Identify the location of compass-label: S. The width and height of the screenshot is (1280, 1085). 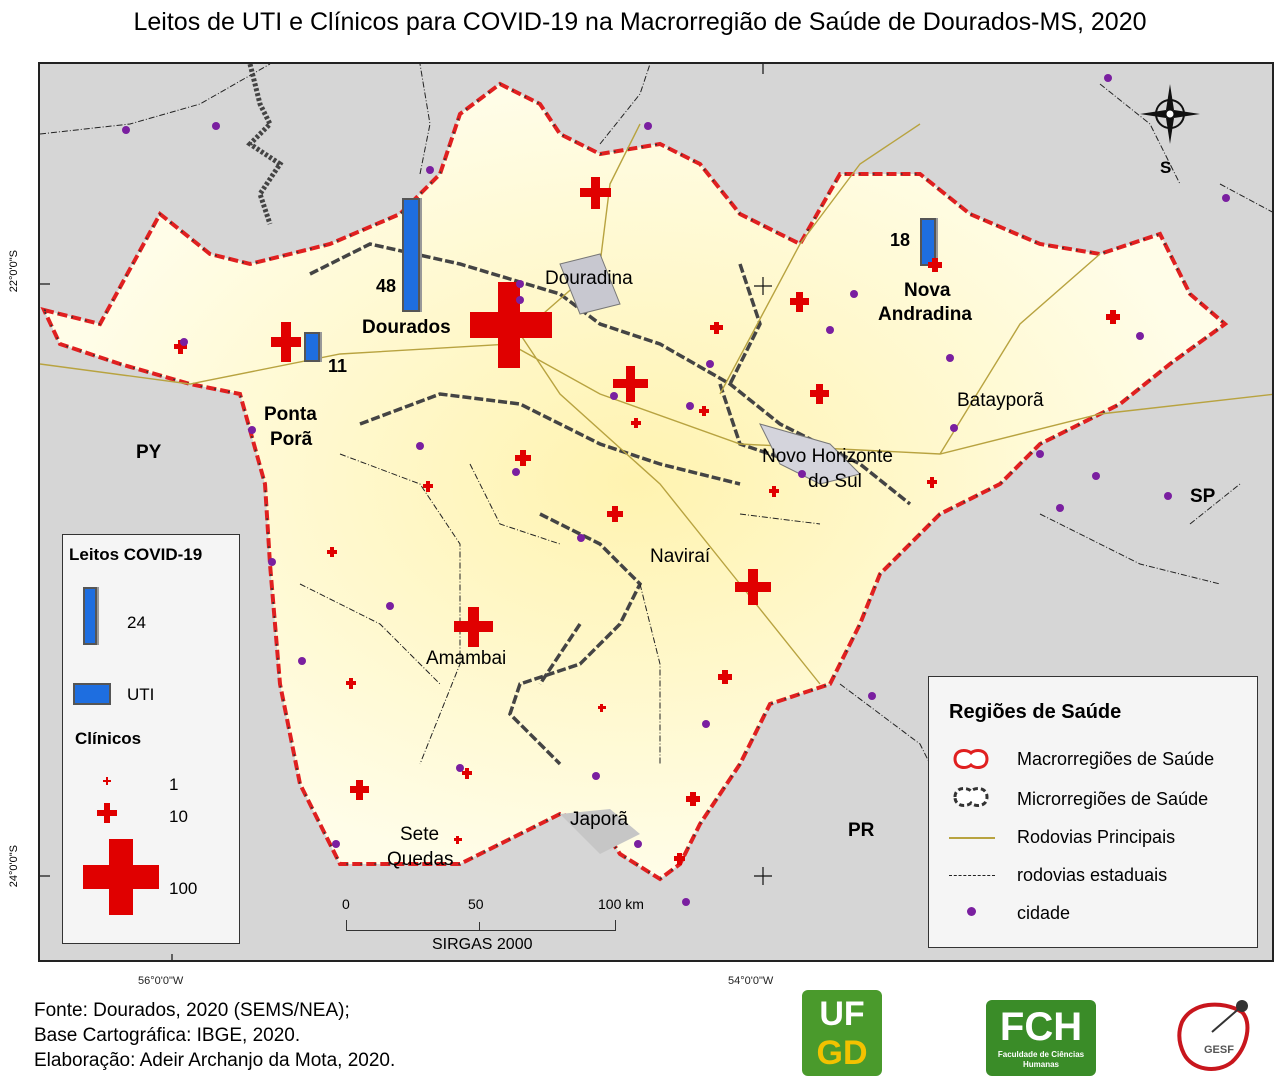
(1166, 167).